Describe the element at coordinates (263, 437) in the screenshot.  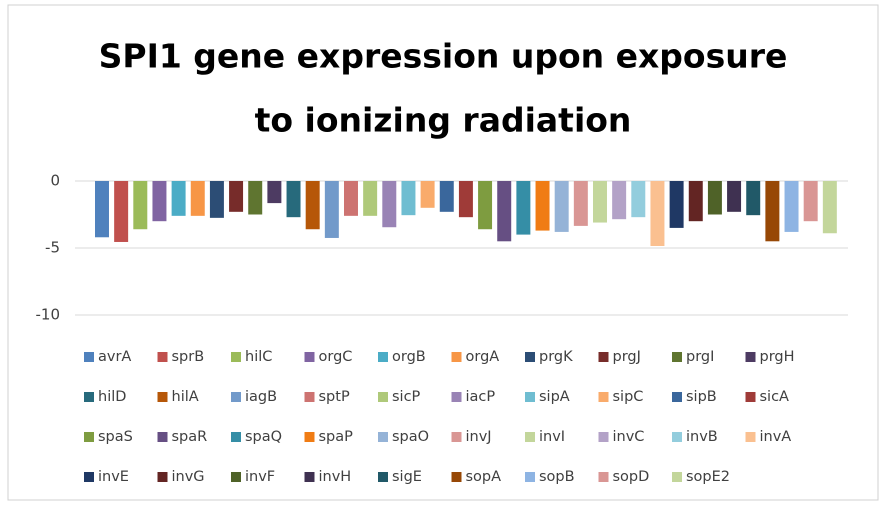
I see `legend-label: spaQ` at that location.